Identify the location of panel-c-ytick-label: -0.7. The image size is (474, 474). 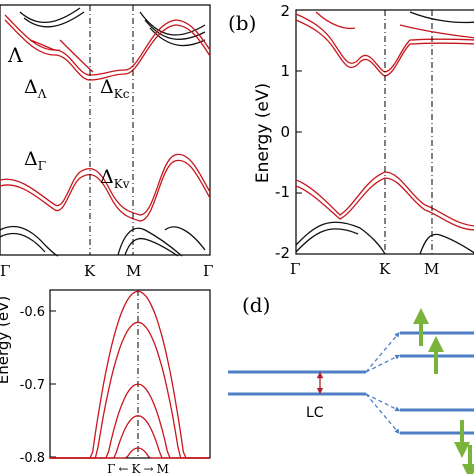
(32, 385).